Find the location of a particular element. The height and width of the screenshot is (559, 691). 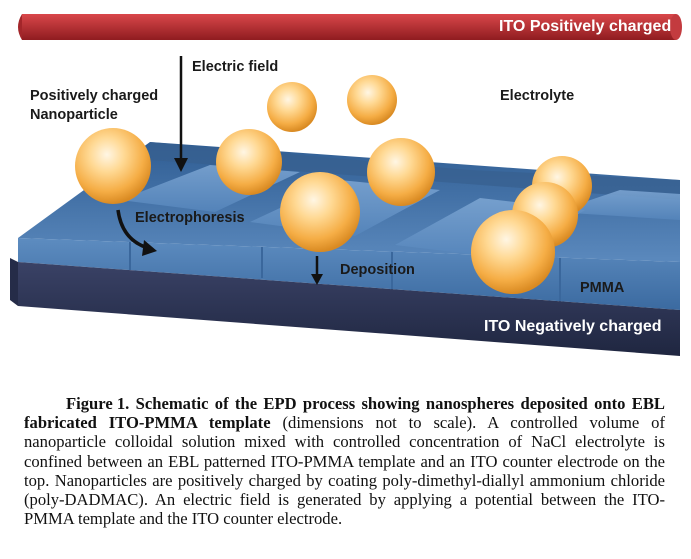

electric-field-arrow is located at coordinates (181, 114).